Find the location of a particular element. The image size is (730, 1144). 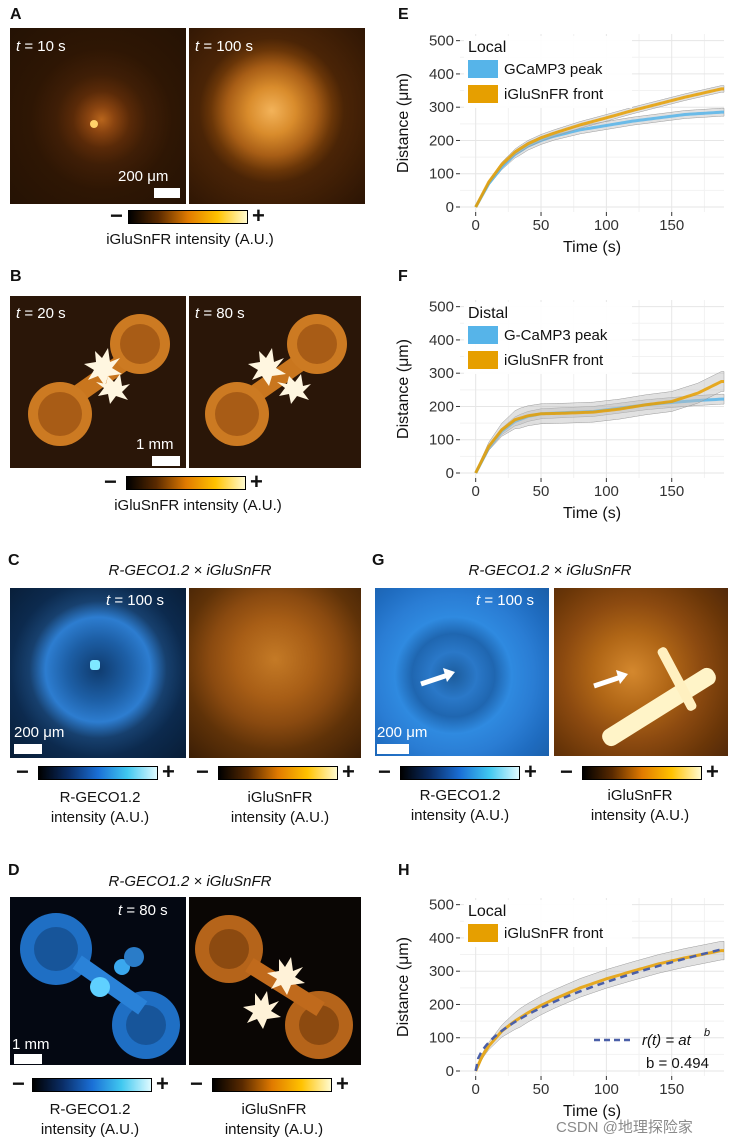

micrograph-b-right is located at coordinates (275, 382).